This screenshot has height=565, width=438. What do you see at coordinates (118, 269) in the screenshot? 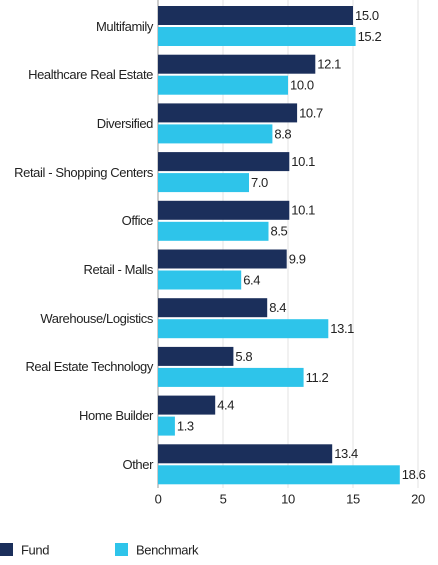
I see `category-label: Retail - Malls` at bounding box center [118, 269].